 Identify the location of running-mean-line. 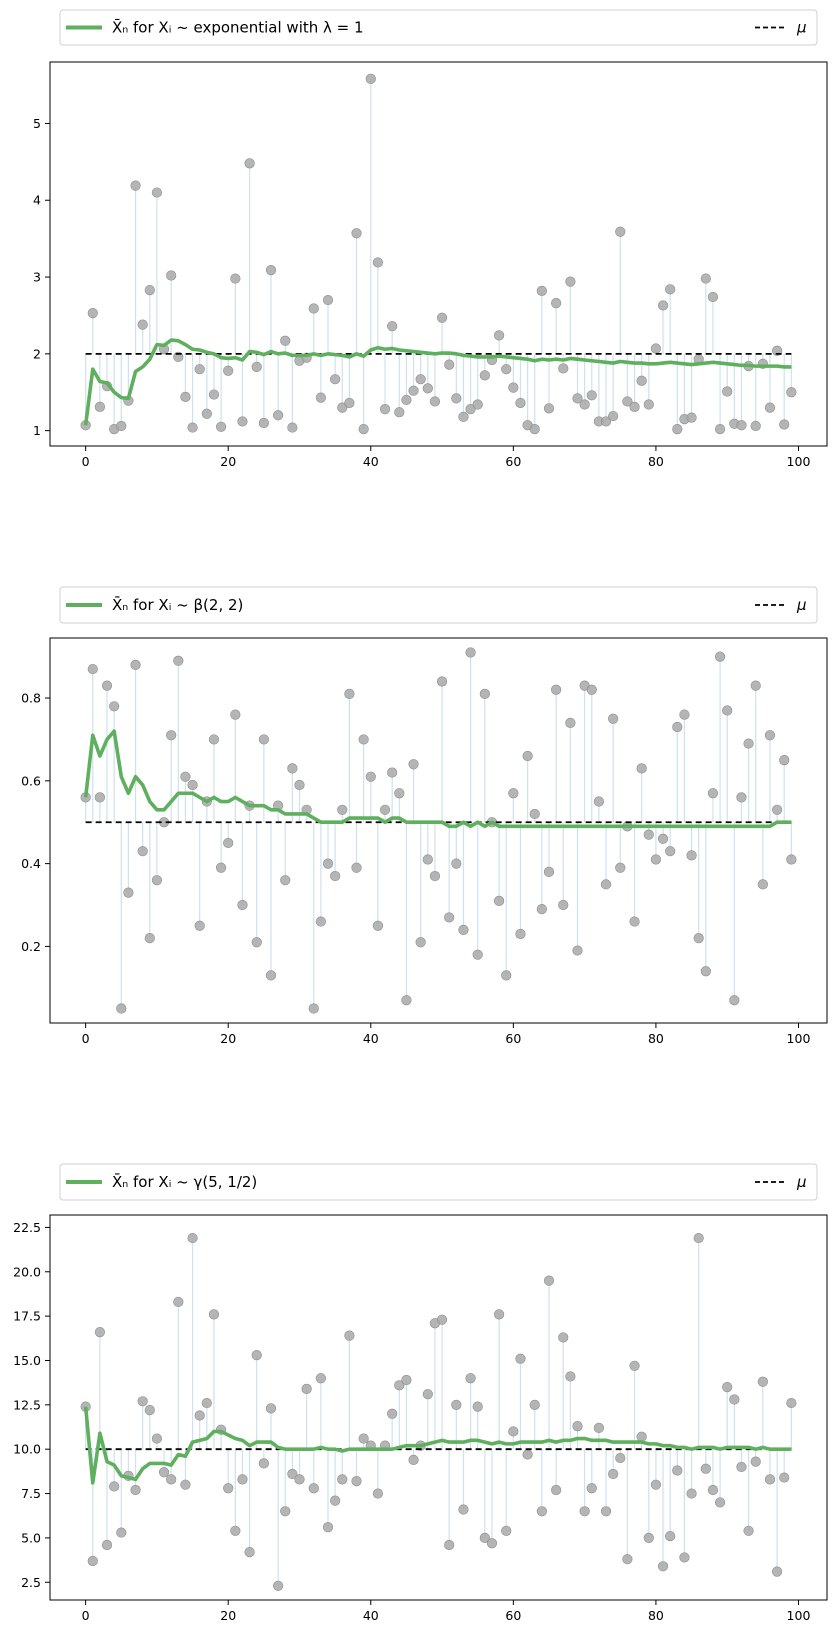
(437, 1445).